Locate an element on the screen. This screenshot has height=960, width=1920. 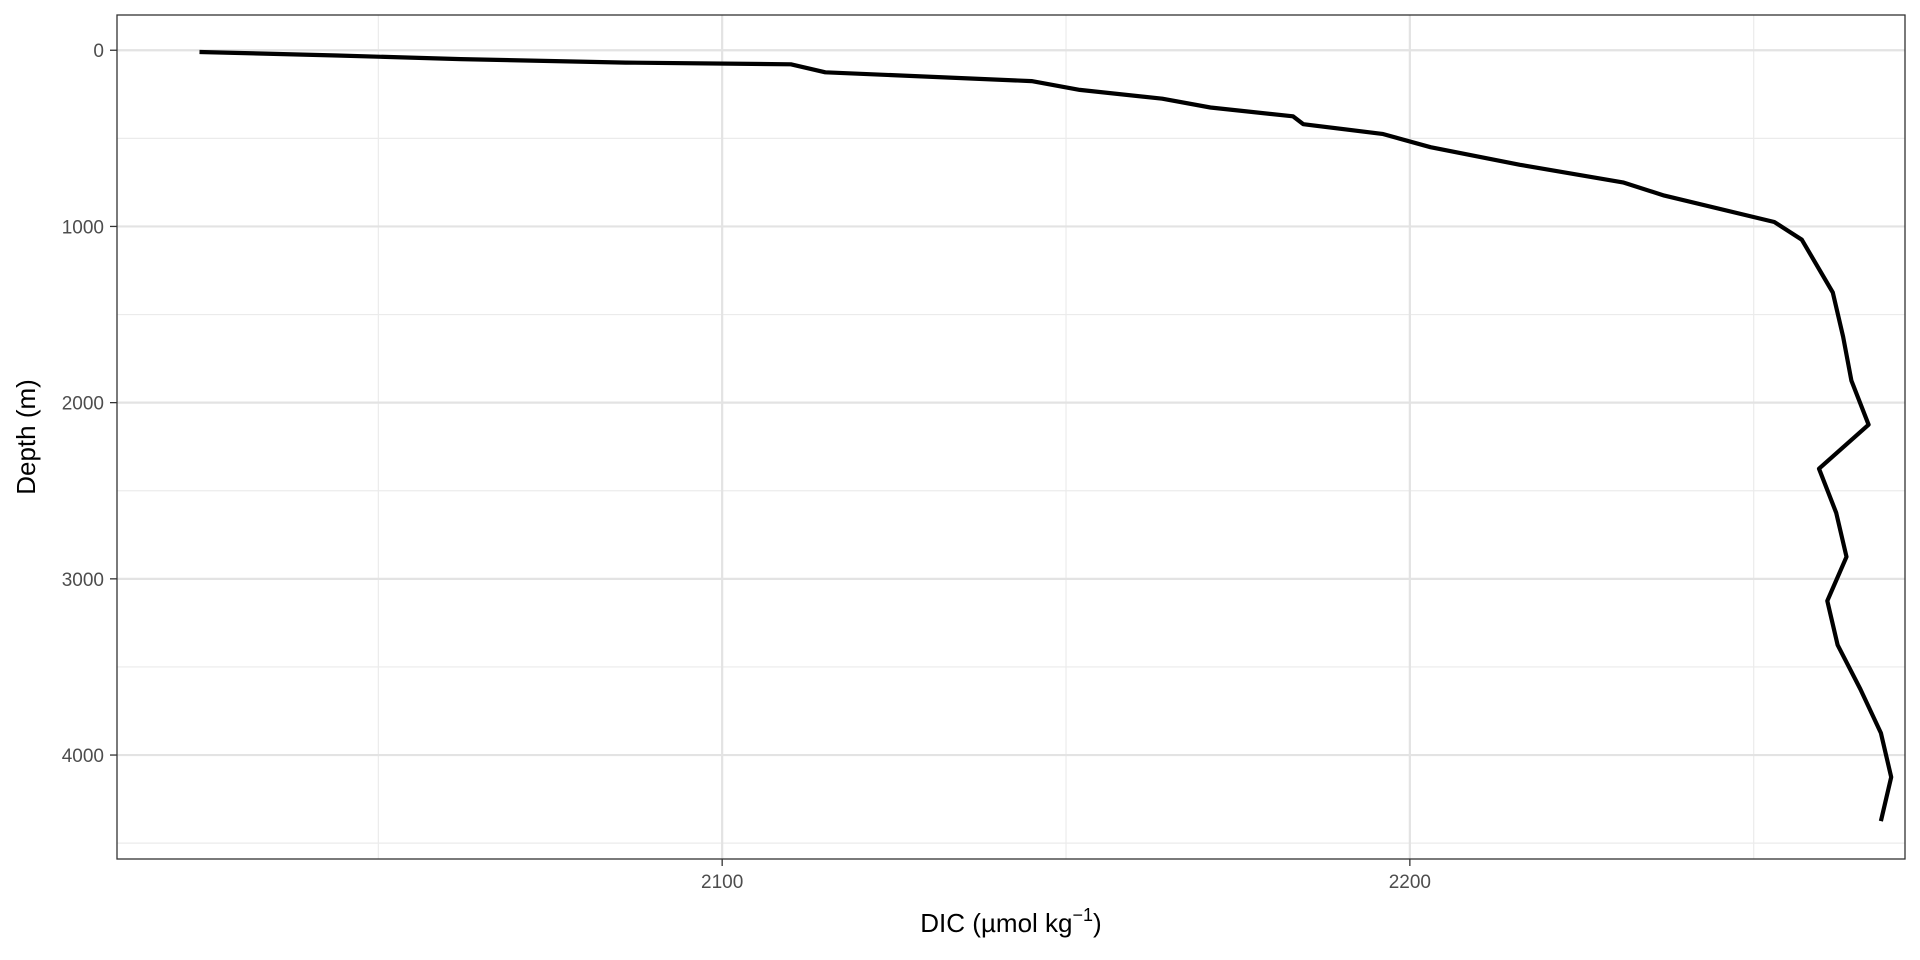
y-tick-label: 3000 is located at coordinates (83, 580).